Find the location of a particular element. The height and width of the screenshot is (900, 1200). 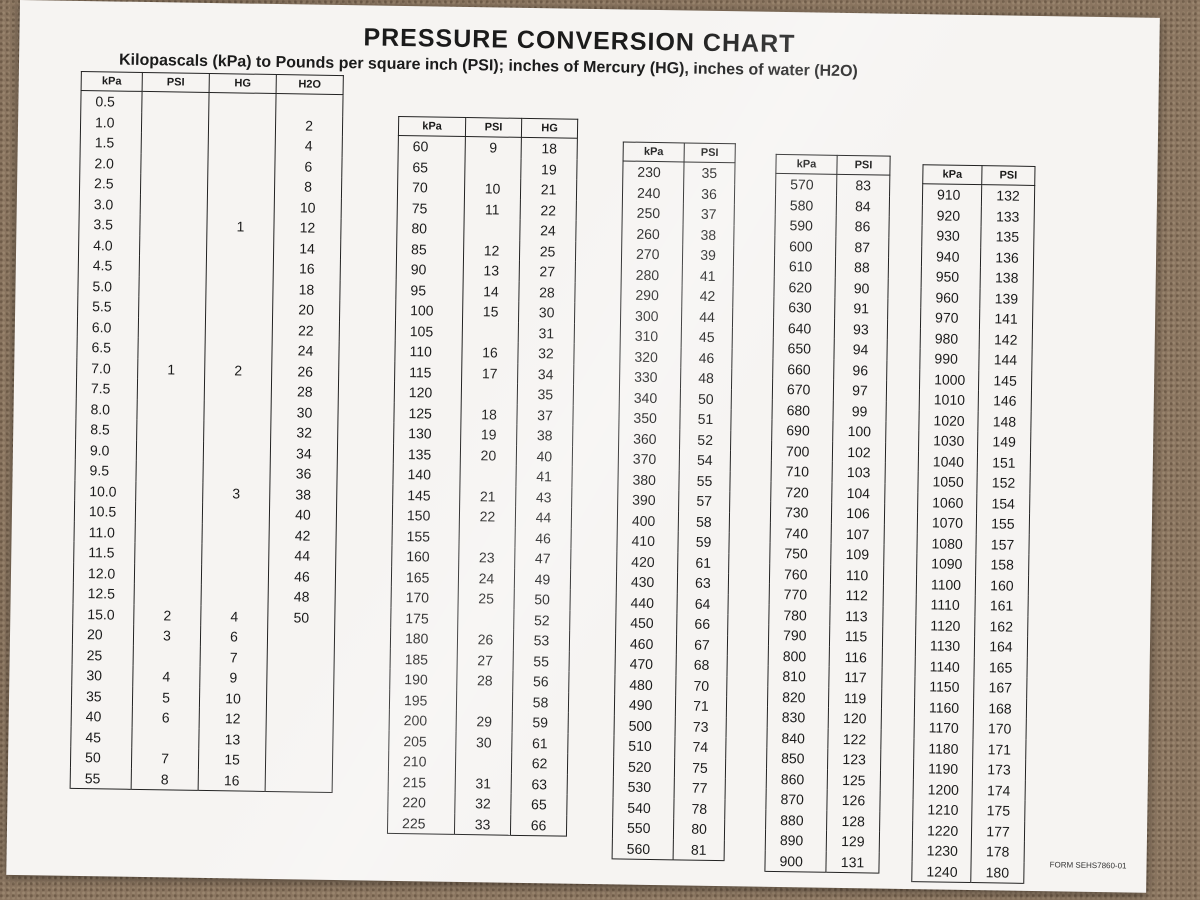

table-row: 540 78 is located at coordinates (669, 808).